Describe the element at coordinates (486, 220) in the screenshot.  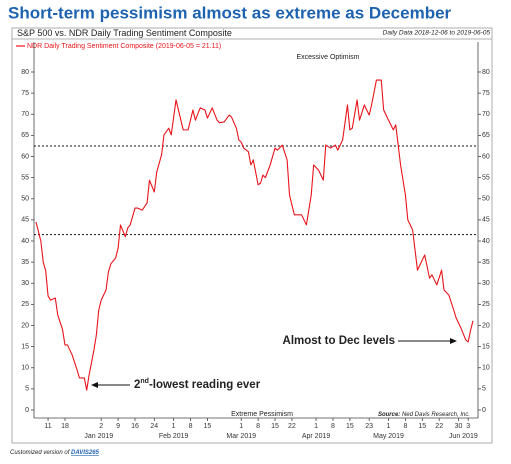
I see `y-tick-label-right: 45` at that location.